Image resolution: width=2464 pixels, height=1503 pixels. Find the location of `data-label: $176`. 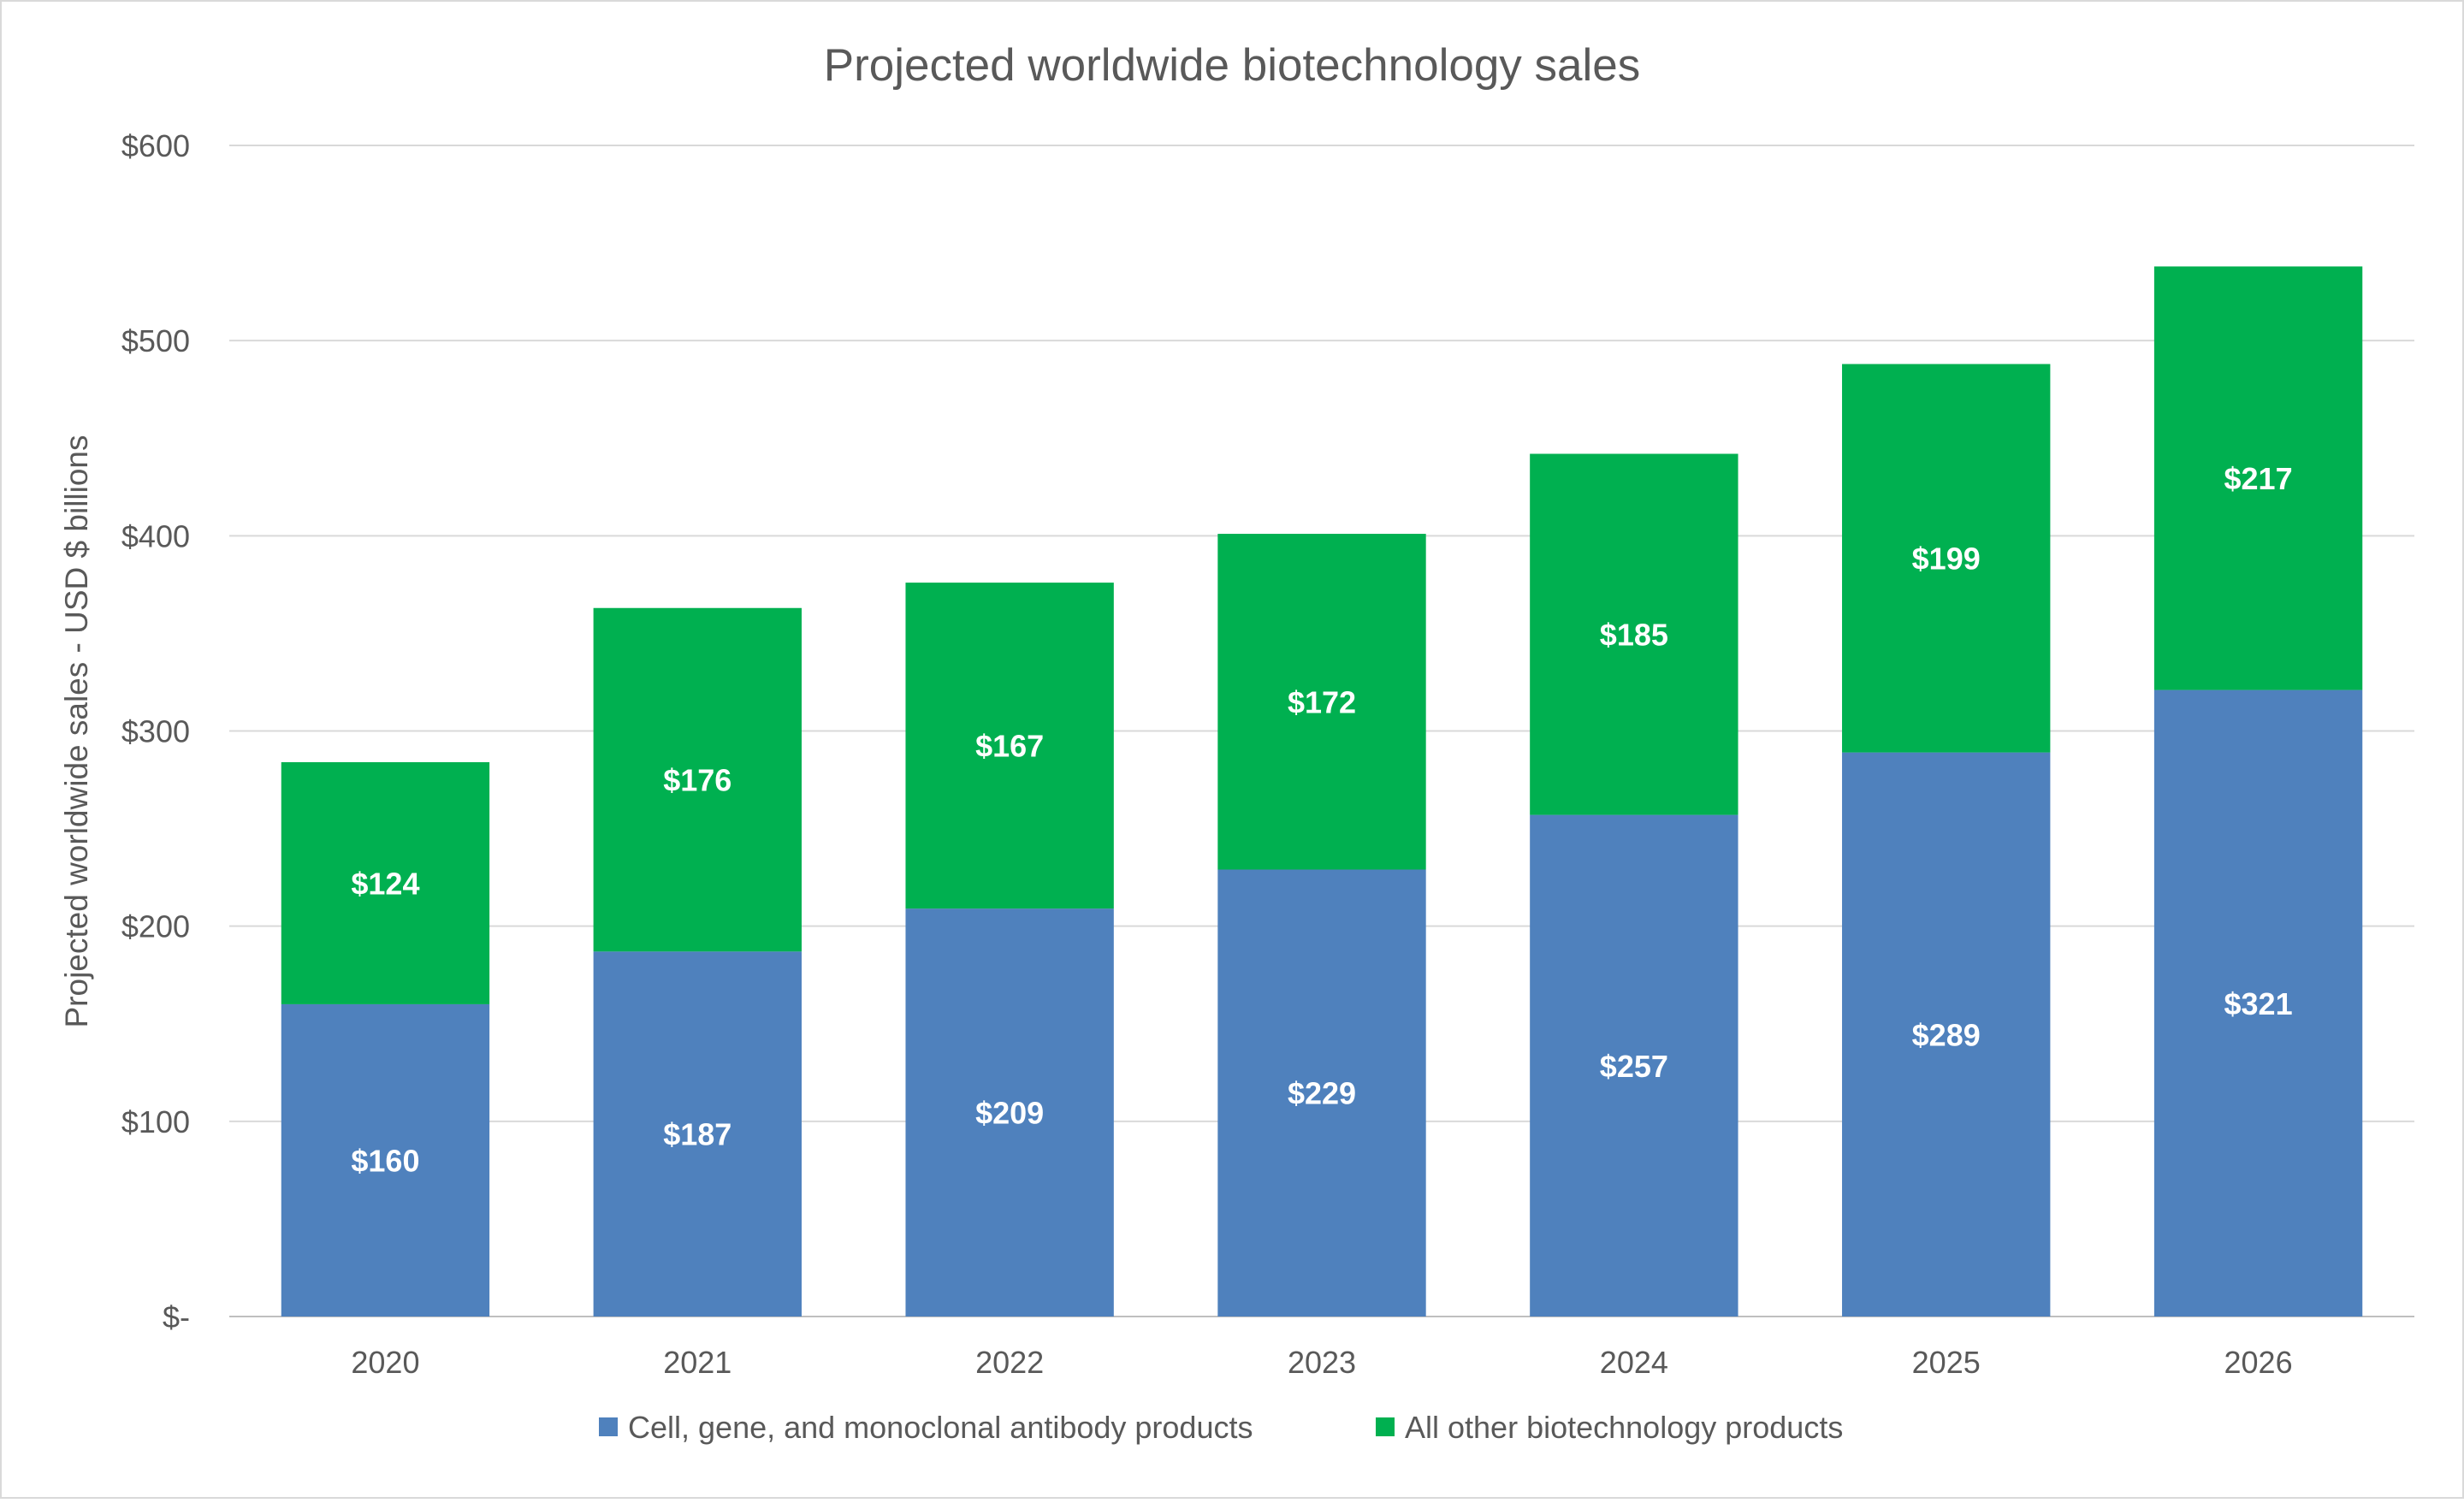

data-label: $176 is located at coordinates (697, 781).